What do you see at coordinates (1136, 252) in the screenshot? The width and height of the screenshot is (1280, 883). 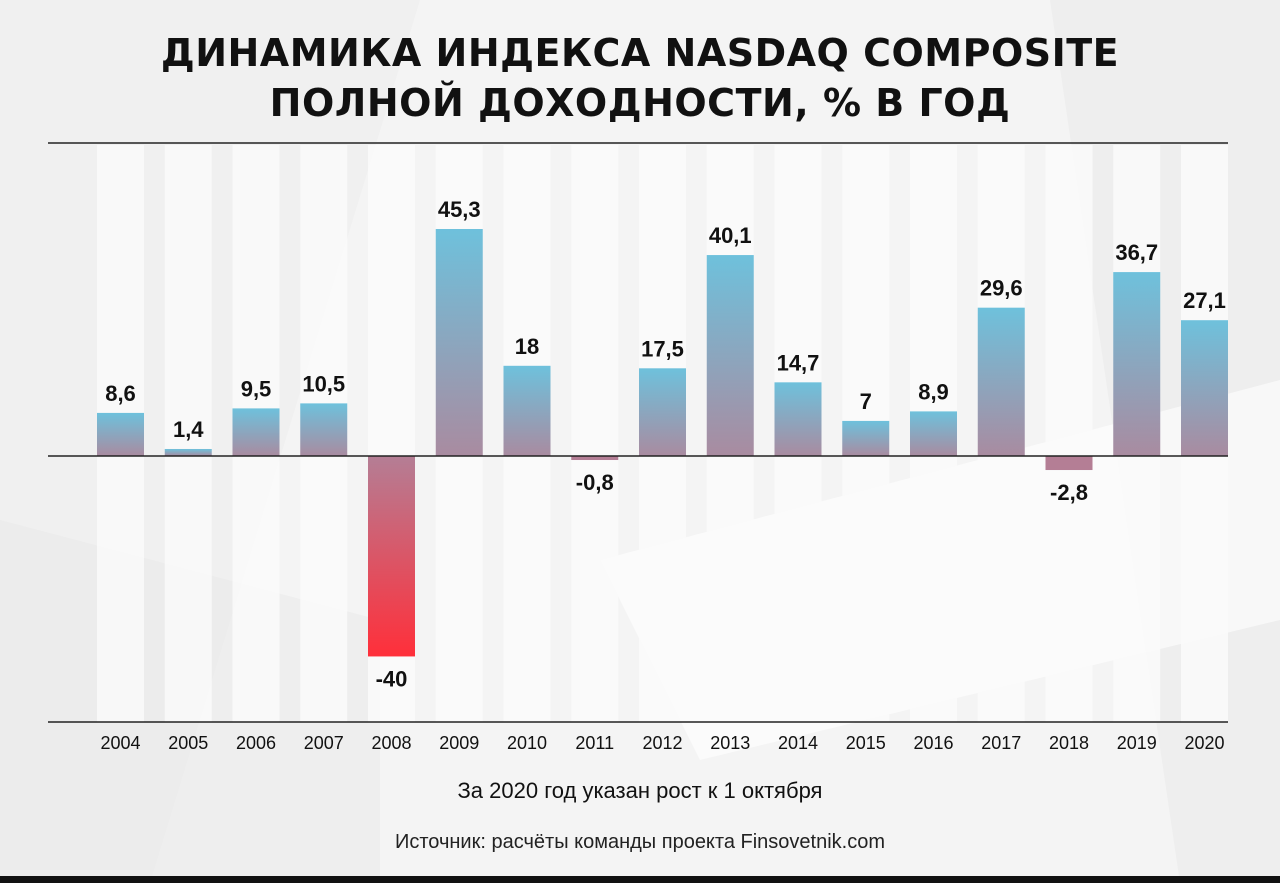 I see `data-label-2019: 36,7` at bounding box center [1136, 252].